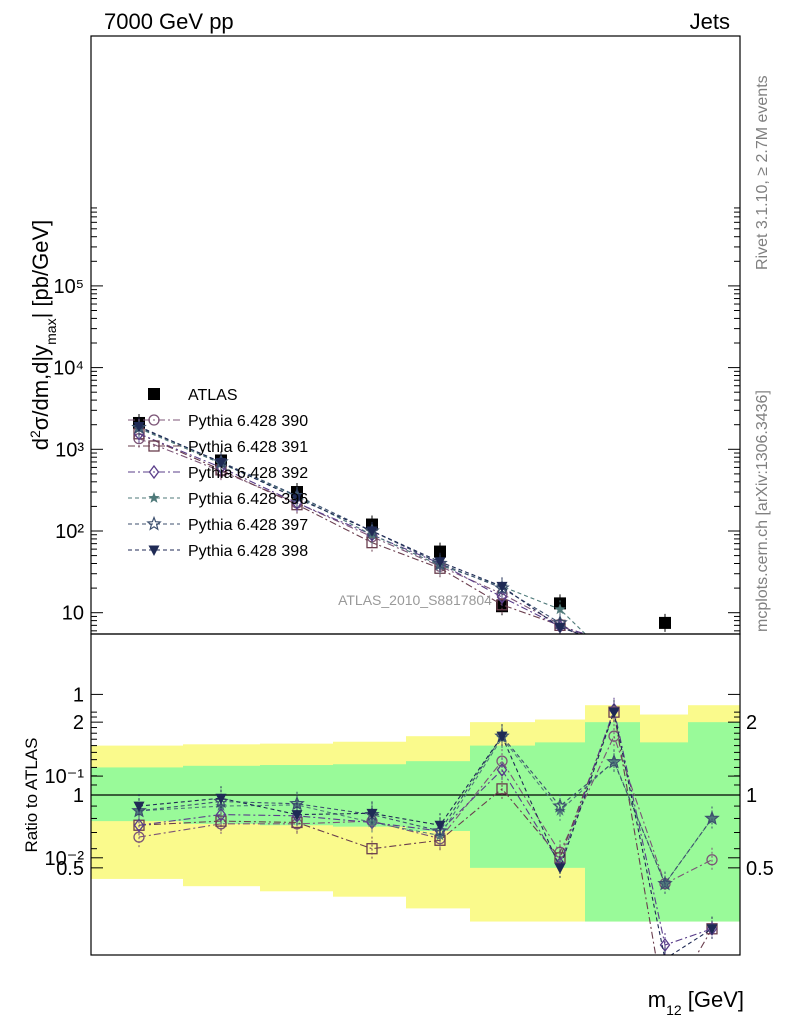  Describe the element at coordinates (710, 21) in the screenshot. I see `header-right: Jets` at that location.